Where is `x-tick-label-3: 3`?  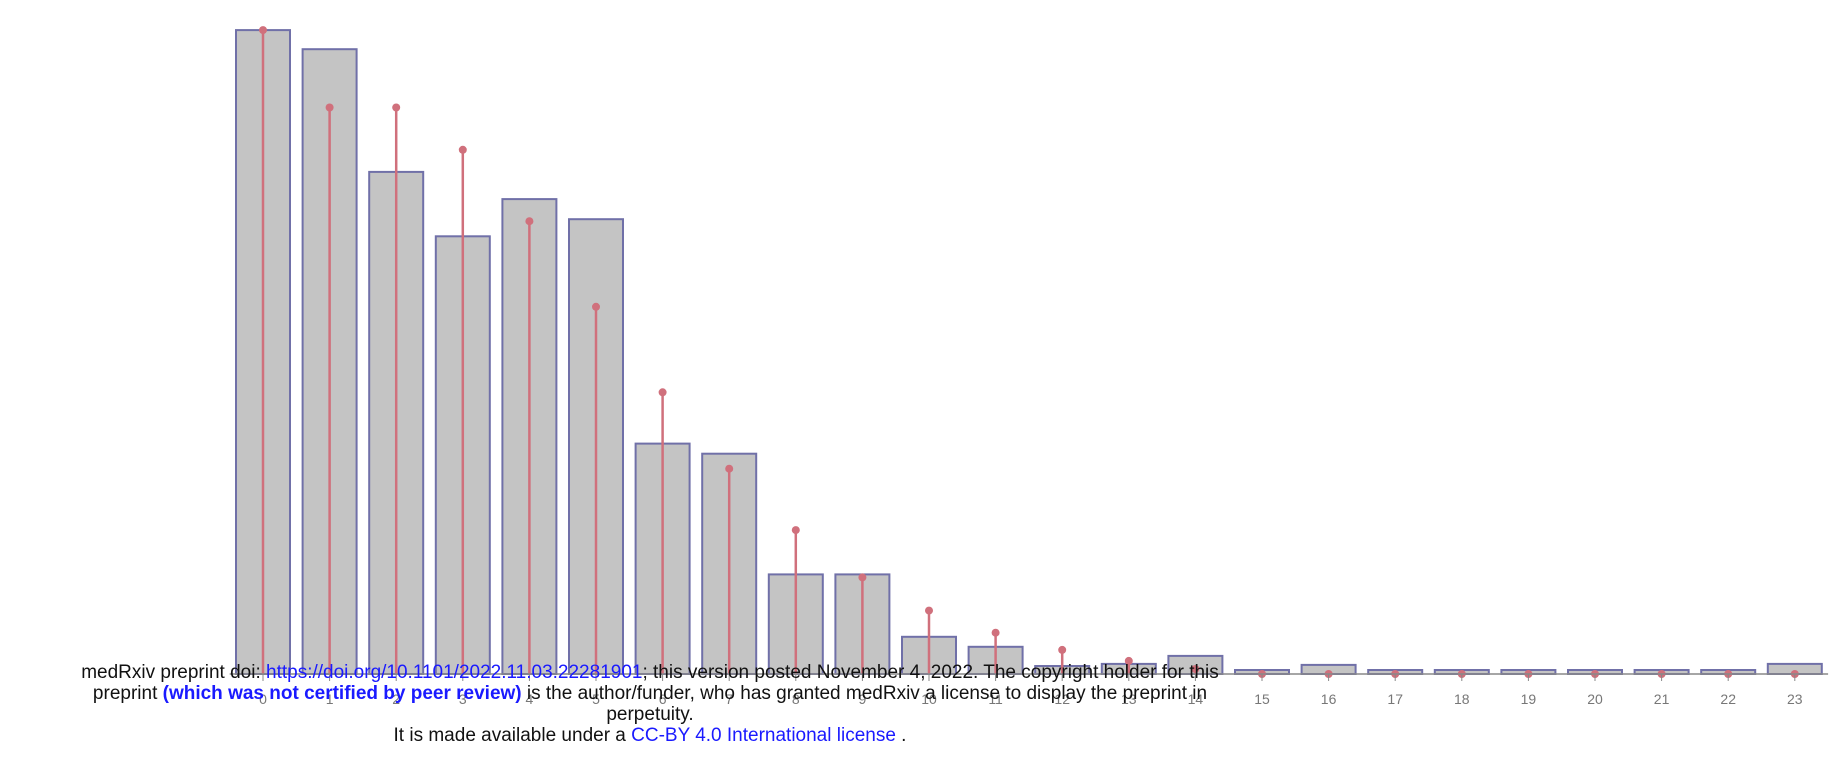 x-tick-label-3: 3 is located at coordinates (463, 699).